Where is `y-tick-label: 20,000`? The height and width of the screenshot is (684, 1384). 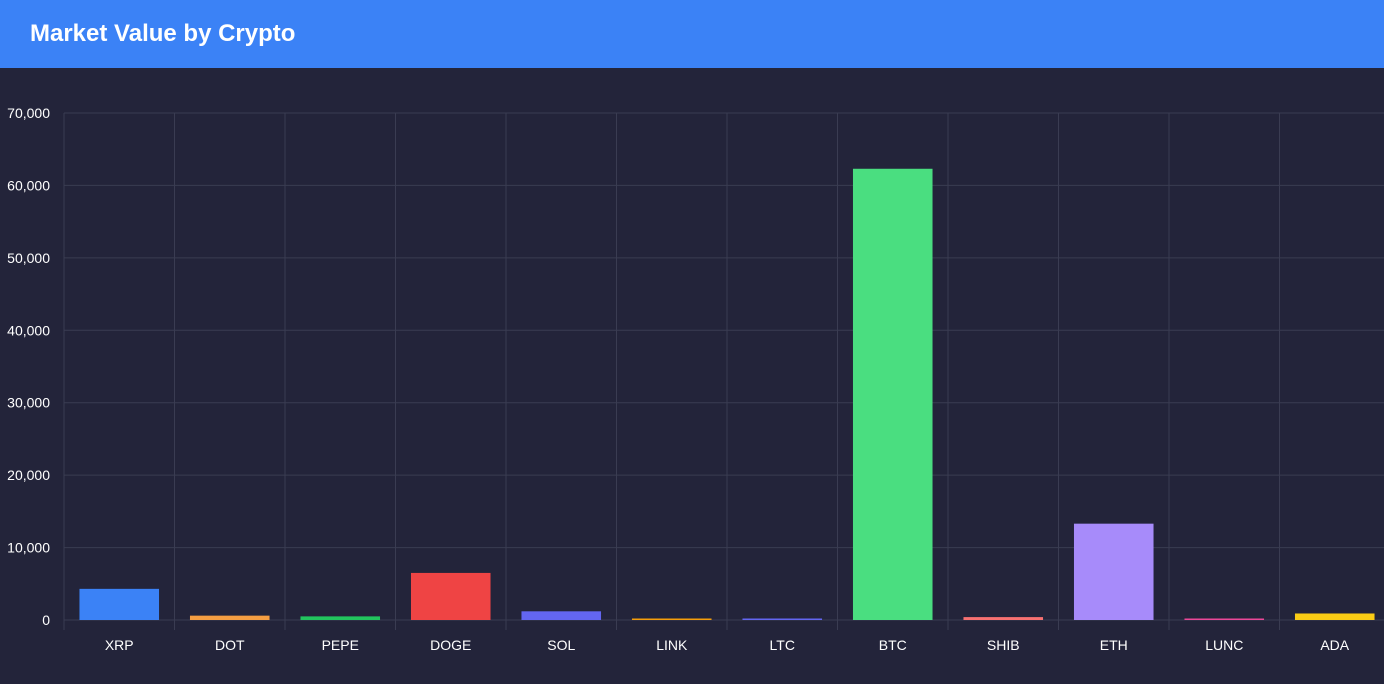
y-tick-label: 20,000 is located at coordinates (28, 475).